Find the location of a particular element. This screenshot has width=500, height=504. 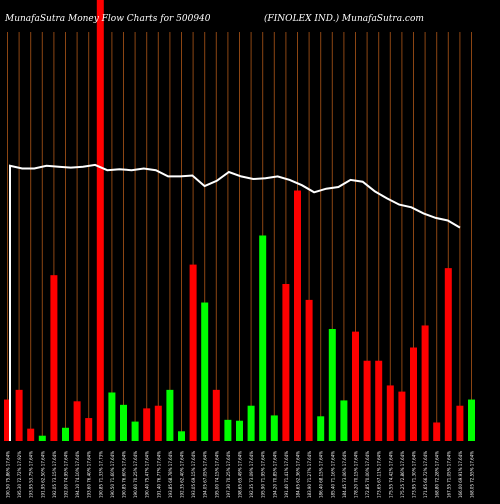

x-tick-label-9: 190.50 71.60% 17.64% is located at coordinates (112, 474).